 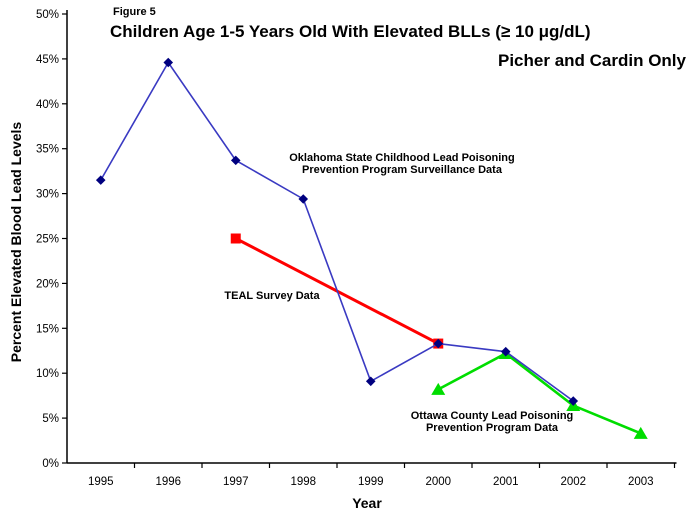 What do you see at coordinates (168, 482) in the screenshot?
I see `x-tick-label: 1996` at bounding box center [168, 482].